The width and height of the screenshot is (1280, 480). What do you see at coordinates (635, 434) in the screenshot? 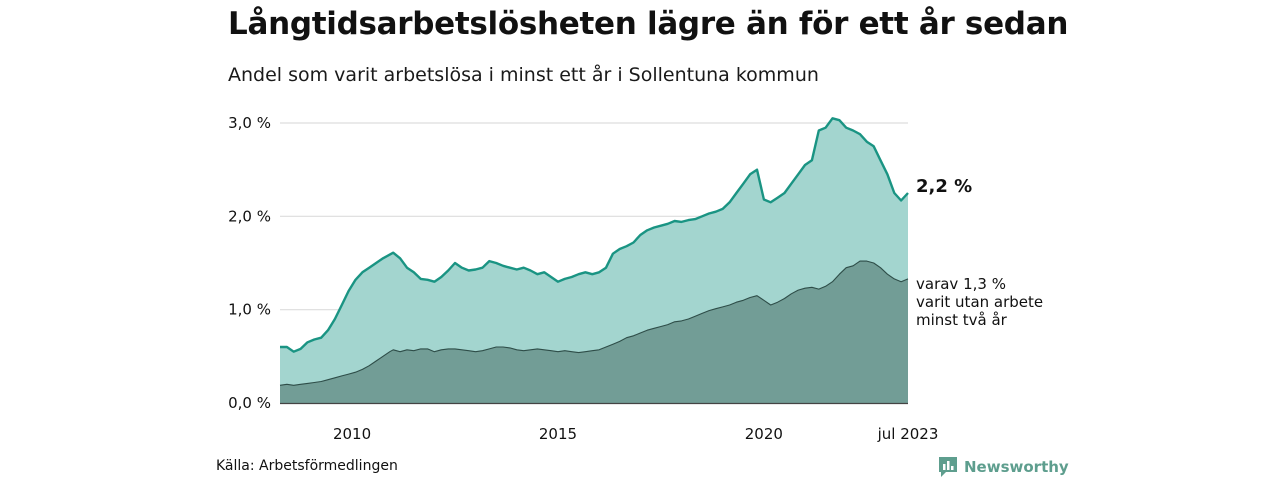
I see `x-axis-ticks: 2010 2015 2020 jul 2023` at bounding box center [635, 434].